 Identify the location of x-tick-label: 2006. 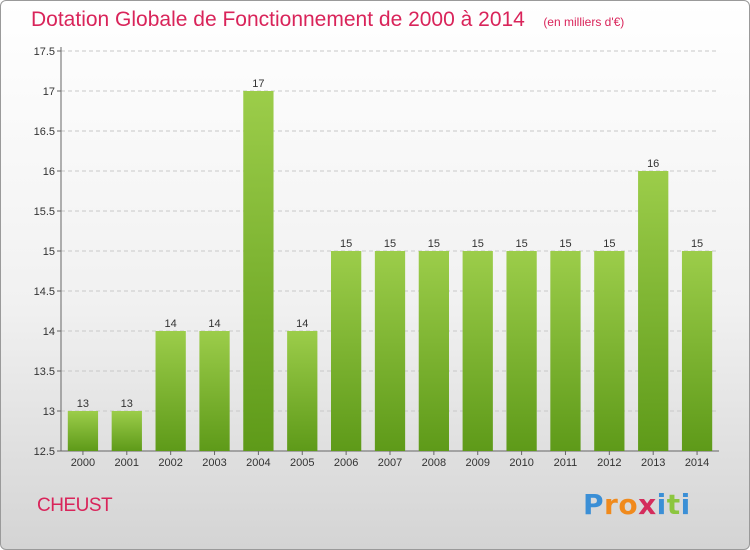
(346, 463).